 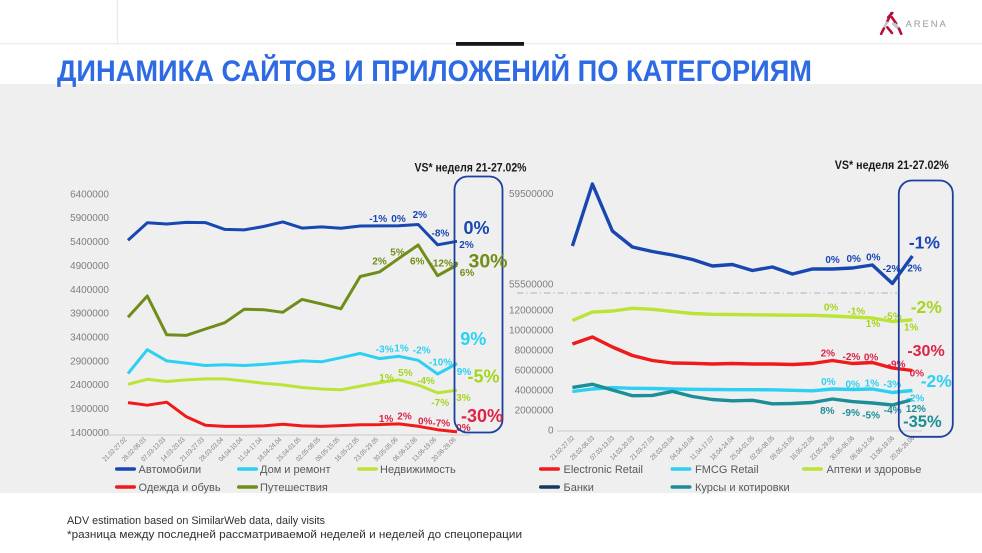 What do you see at coordinates (170, 470) in the screenshot?
I see `svg-text: Автомобили` at bounding box center [170, 470].